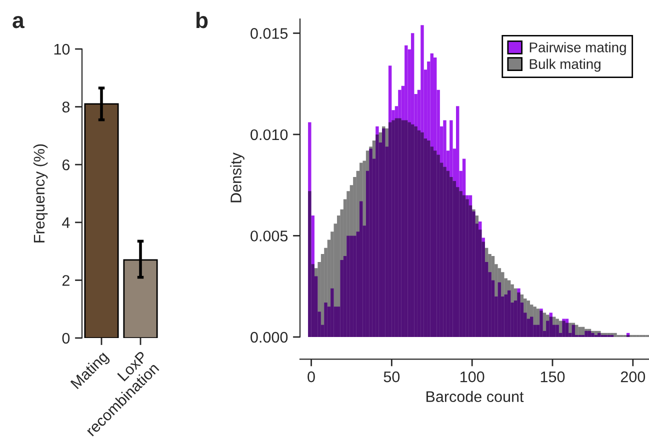 This screenshot has width=649, height=439. What do you see at coordinates (269, 236) in the screenshot?
I see `y-tick-label: 0.005` at bounding box center [269, 236].